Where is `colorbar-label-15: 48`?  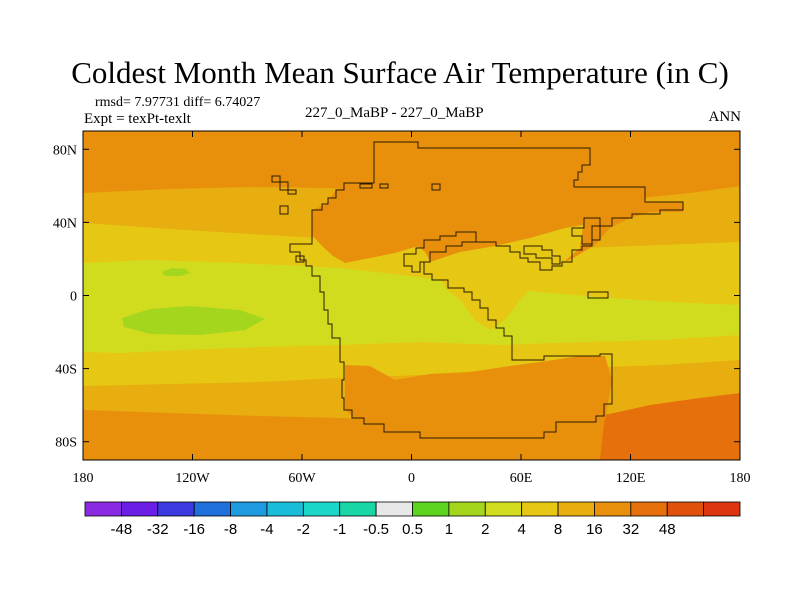
colorbar-label-15: 48 is located at coordinates (667, 529).